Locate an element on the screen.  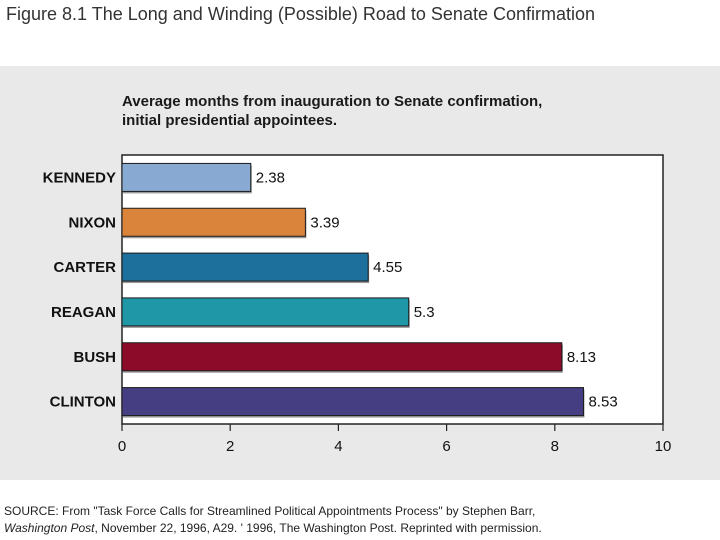
category-label-kennedy: KENNEDY is located at coordinates (79, 177).